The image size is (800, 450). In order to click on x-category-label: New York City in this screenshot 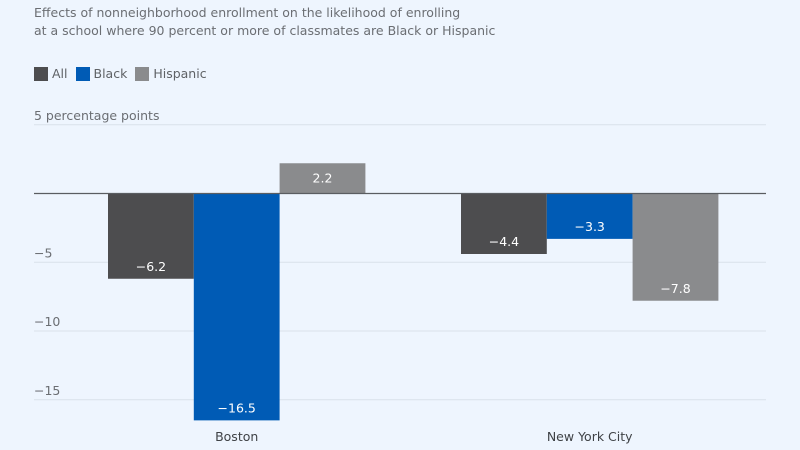, I will do `click(590, 436)`.